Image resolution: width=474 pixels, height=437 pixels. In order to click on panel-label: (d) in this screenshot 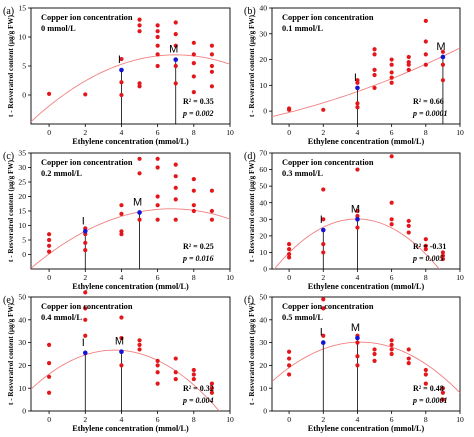, I will do `click(250, 156)`.